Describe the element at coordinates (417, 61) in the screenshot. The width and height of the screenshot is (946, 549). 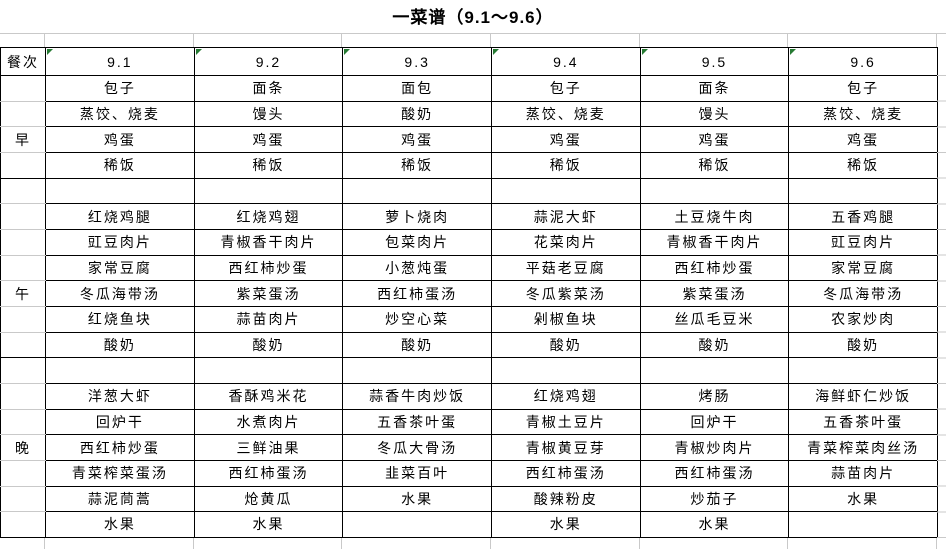
I see `date-header-cell: 9.3` at that location.